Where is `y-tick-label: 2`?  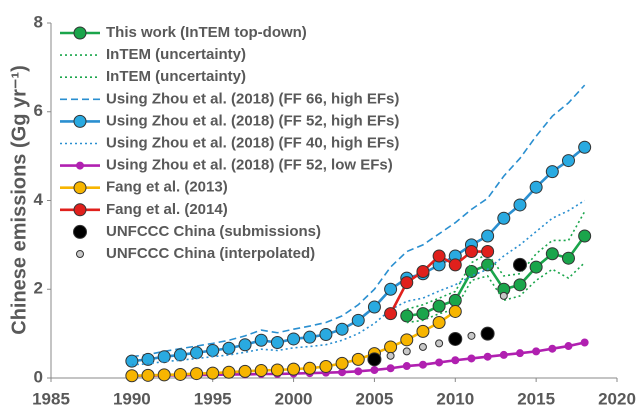 y-tick-label: 2 is located at coordinates (38, 288).